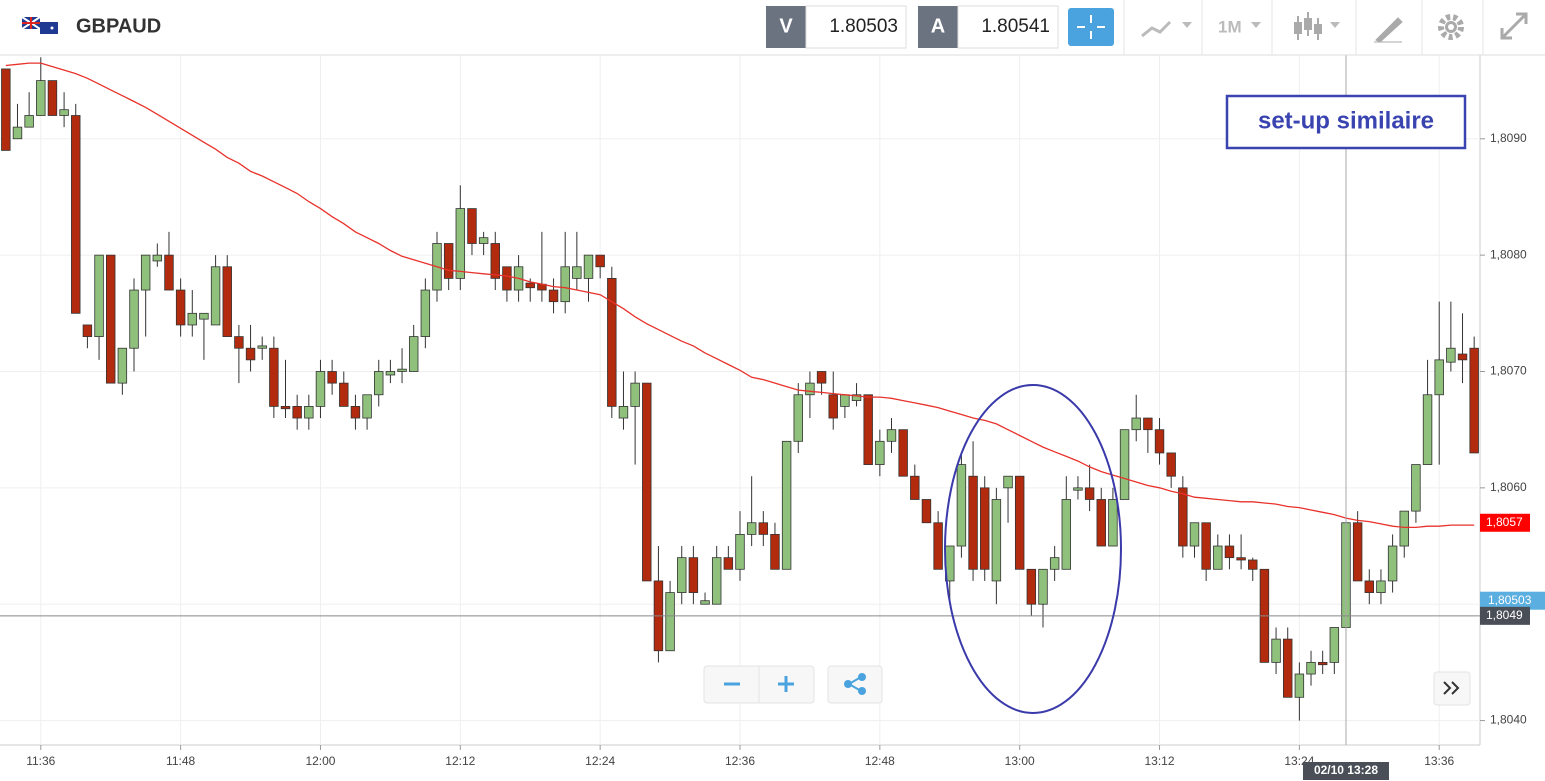  Describe the element at coordinates (1020, 761) in the screenshot. I see `x-tick-label: 13:00` at that location.